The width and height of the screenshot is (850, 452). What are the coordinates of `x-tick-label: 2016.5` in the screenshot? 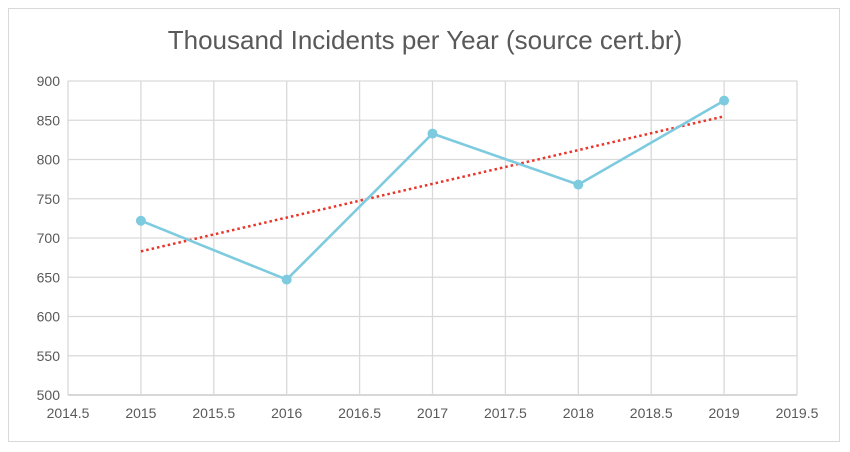 It's located at (359, 413).